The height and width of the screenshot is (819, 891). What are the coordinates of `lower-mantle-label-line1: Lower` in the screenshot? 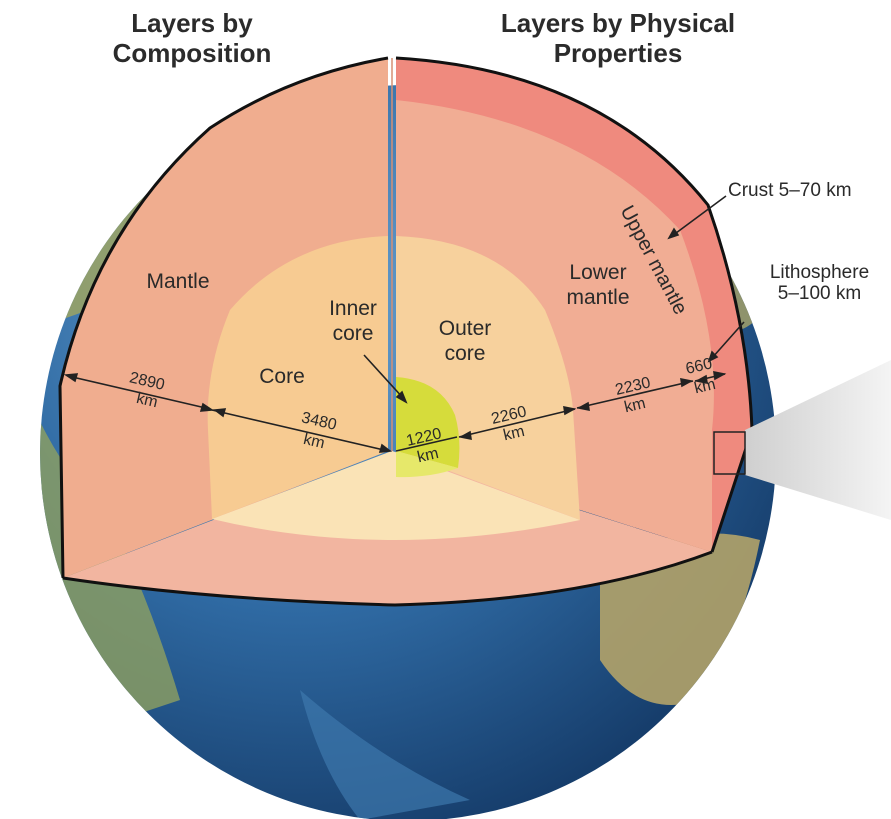 It's located at (597, 272).